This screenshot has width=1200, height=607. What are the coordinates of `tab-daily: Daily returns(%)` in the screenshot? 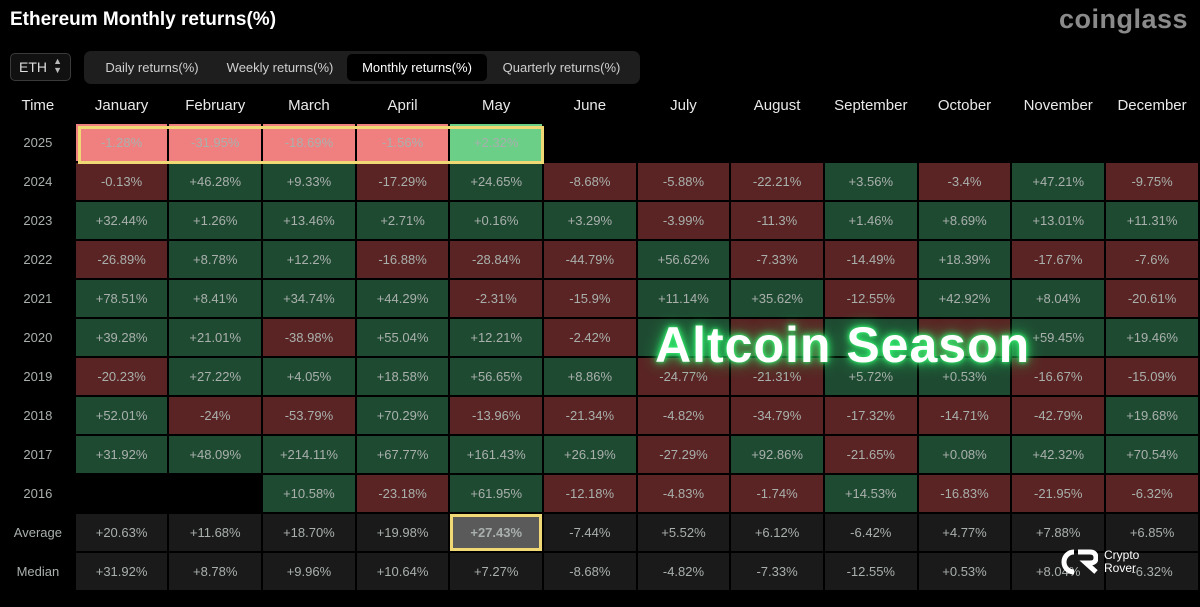 It's located at (152, 67).